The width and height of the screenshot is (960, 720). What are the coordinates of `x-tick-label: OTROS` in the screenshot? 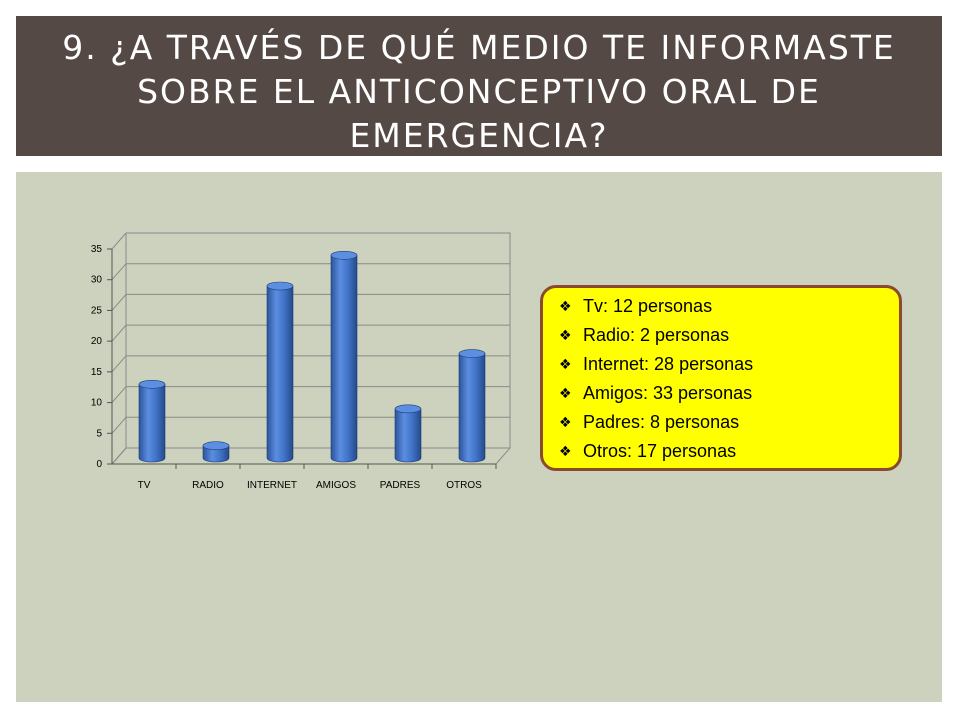 It's located at (464, 485).